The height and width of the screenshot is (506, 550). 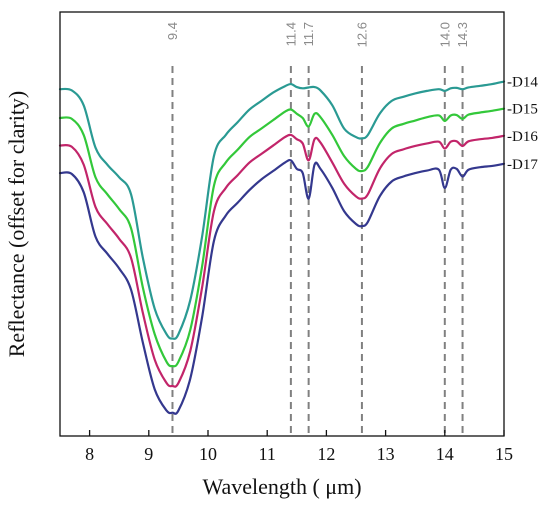 What do you see at coordinates (504, 454) in the screenshot?
I see `x-tick-label: 15` at bounding box center [504, 454].